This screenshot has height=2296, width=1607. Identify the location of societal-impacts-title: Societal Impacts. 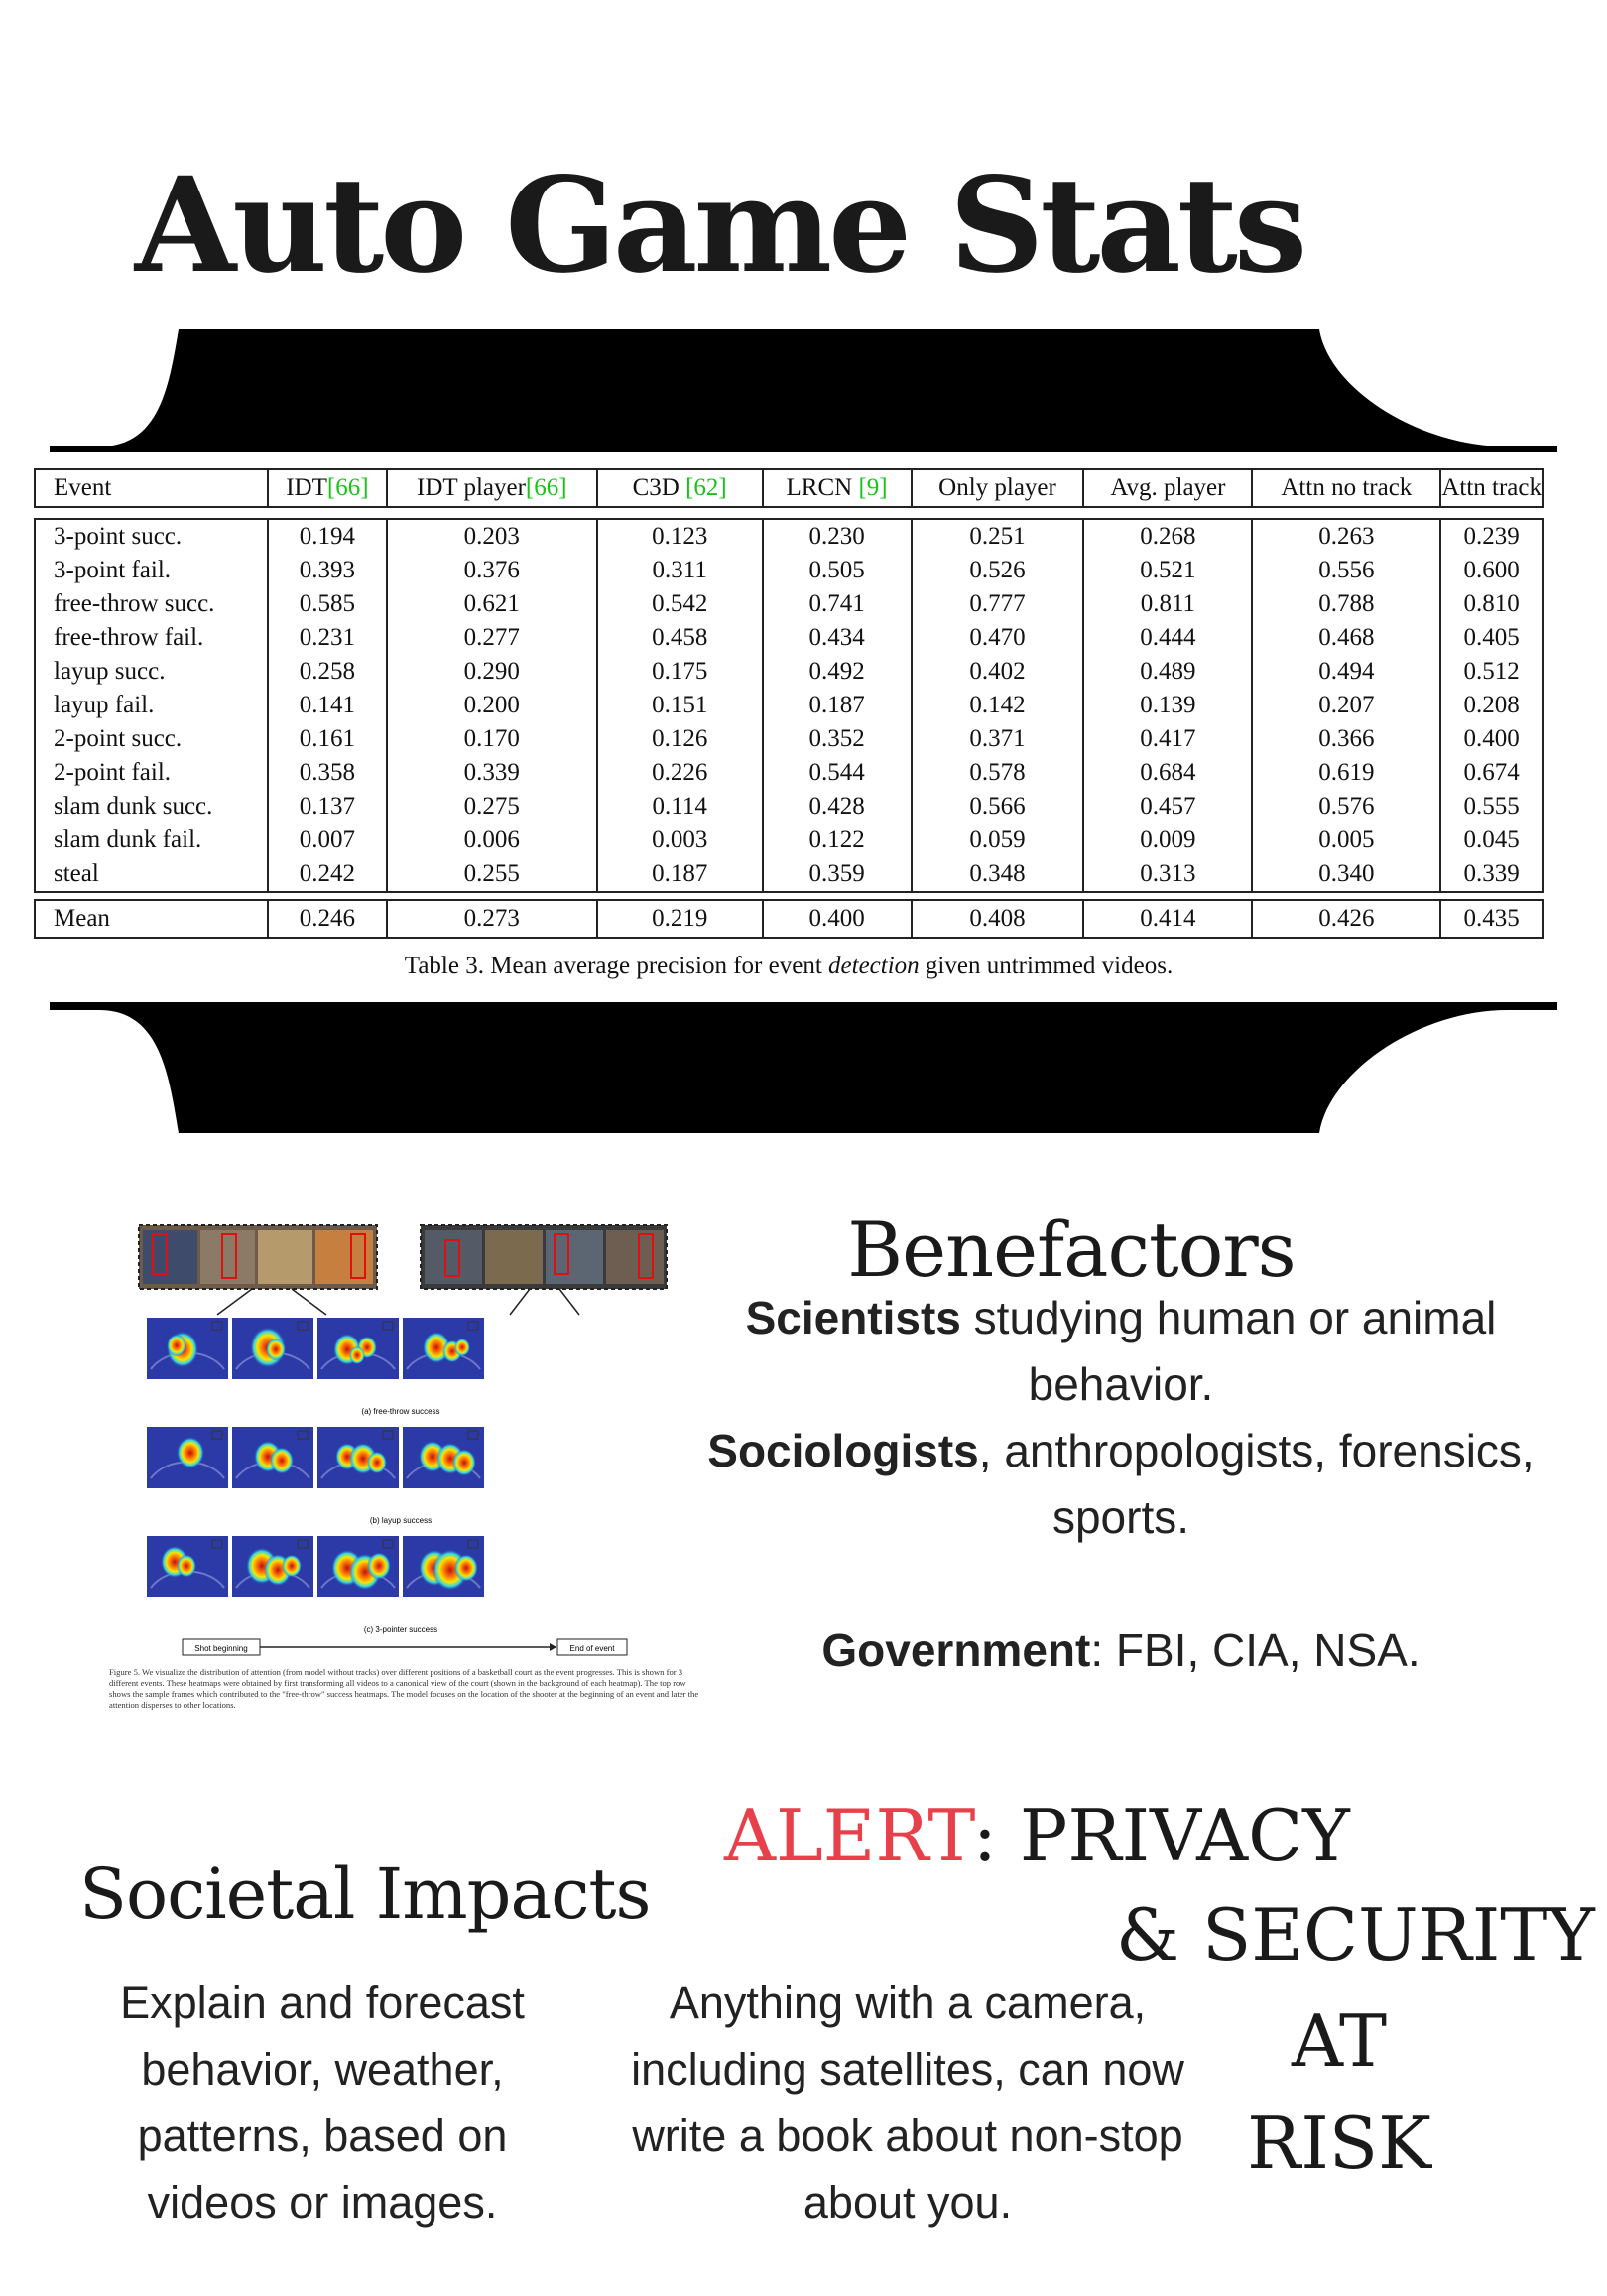
(365, 1894).